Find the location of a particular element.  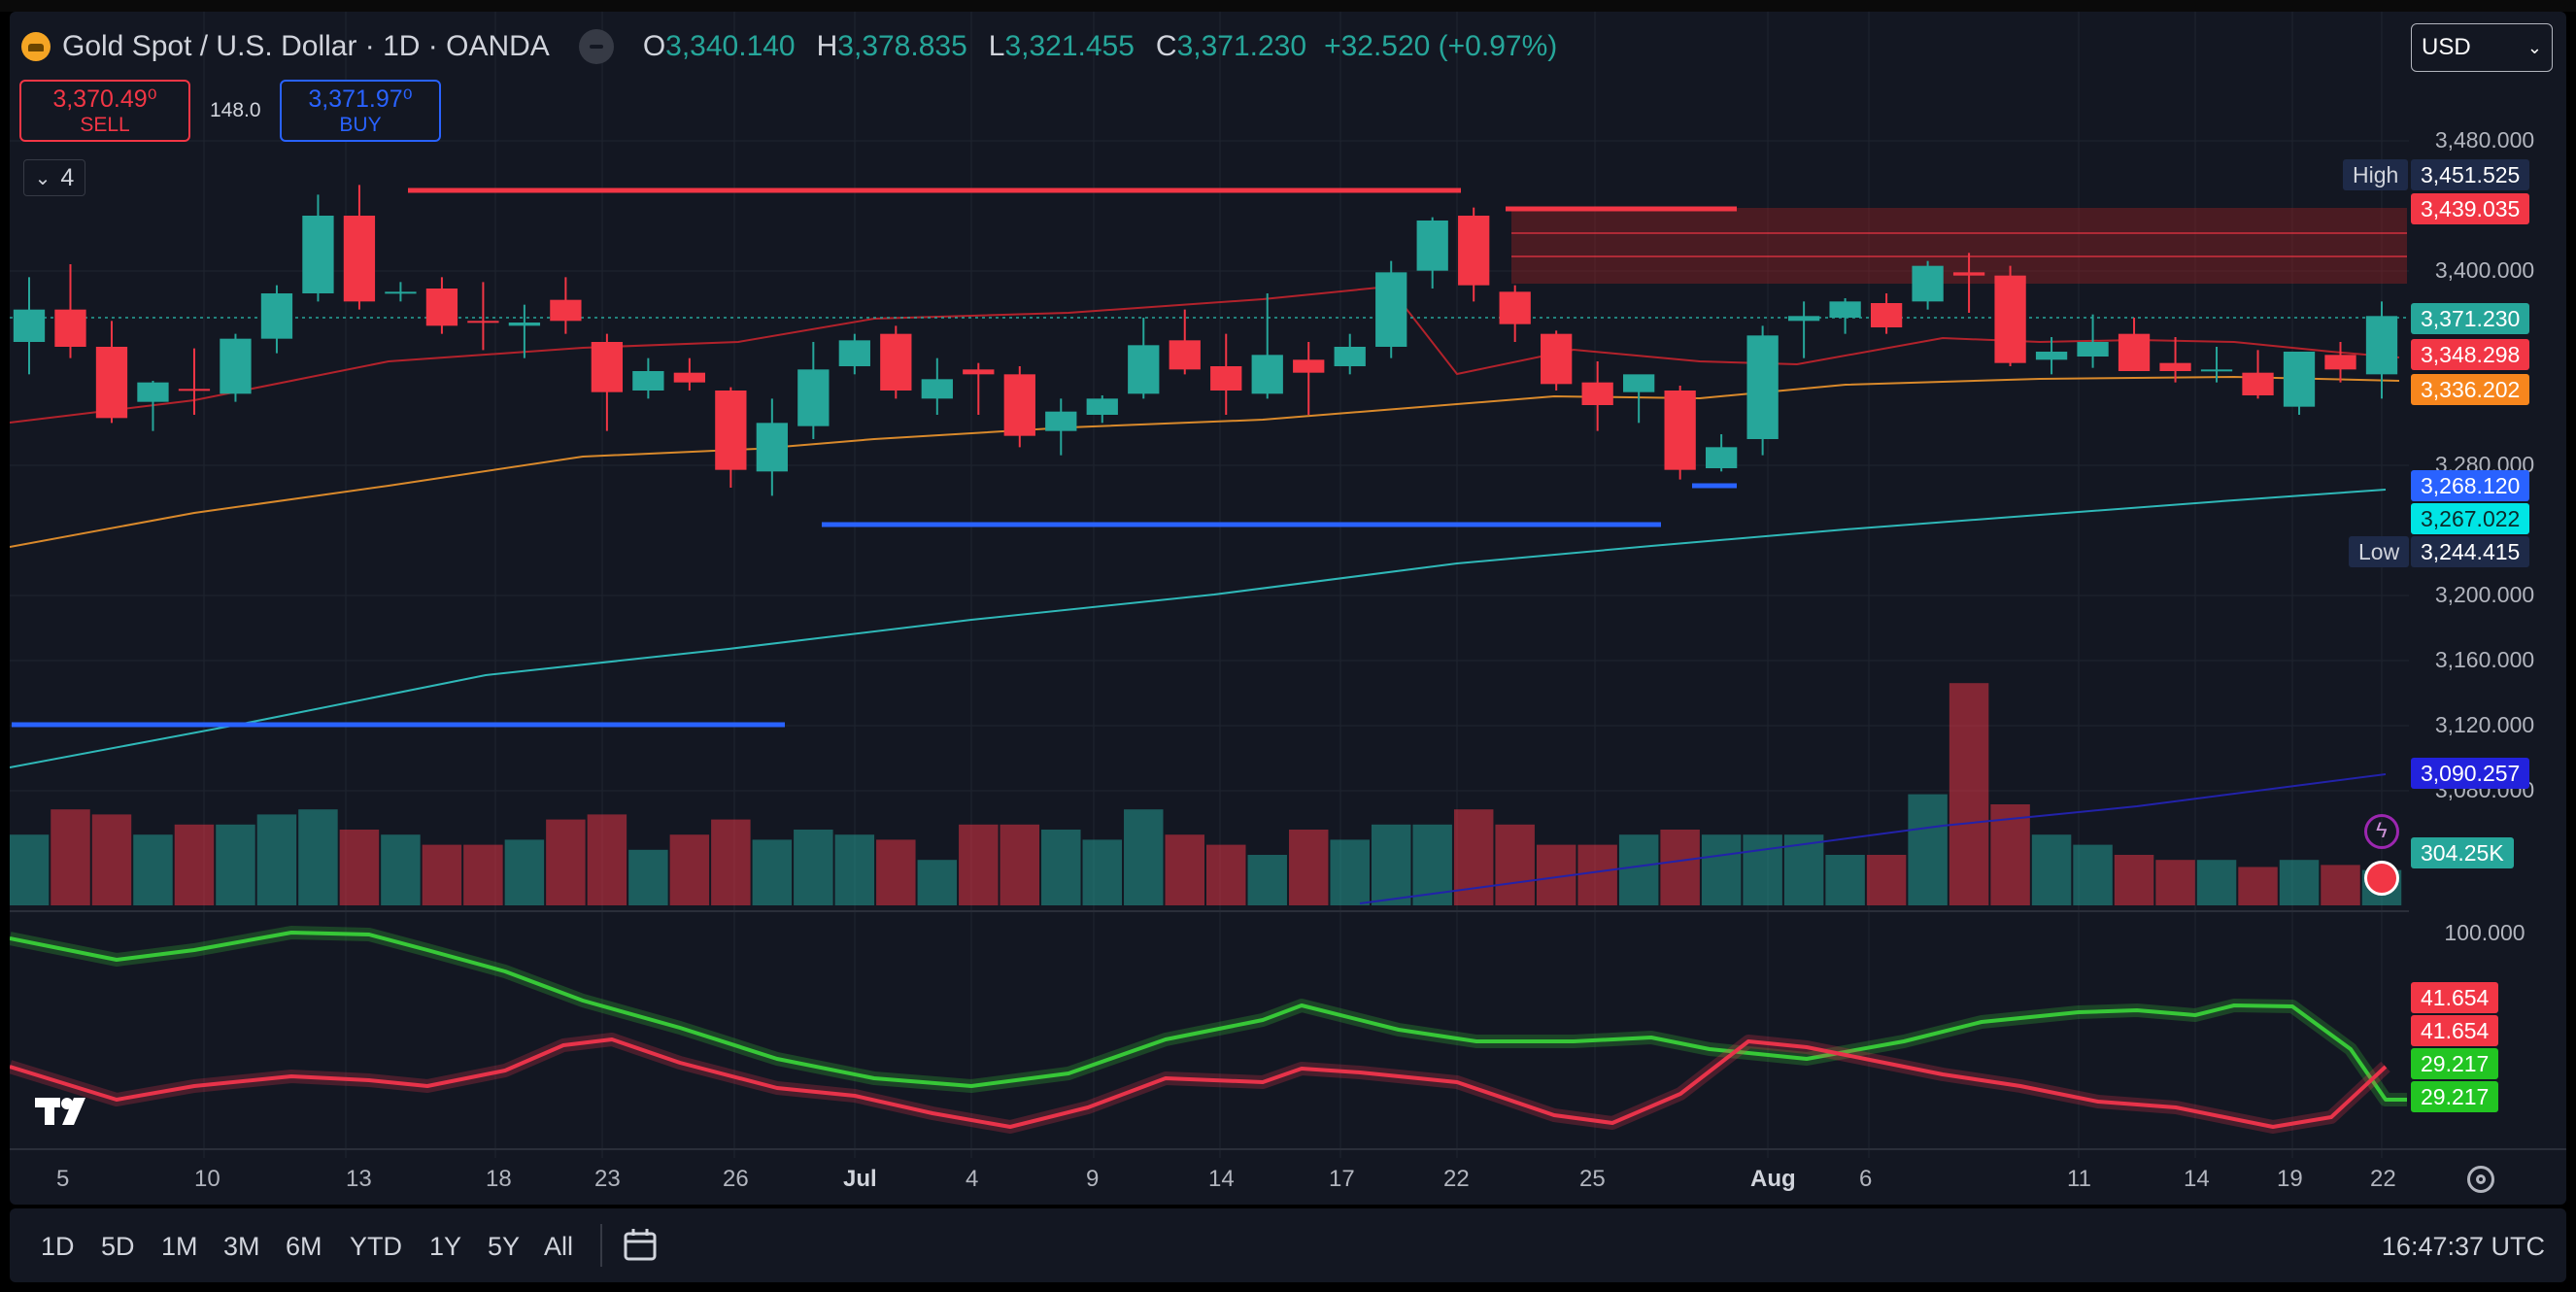

range-6m: 6M is located at coordinates (304, 1246).